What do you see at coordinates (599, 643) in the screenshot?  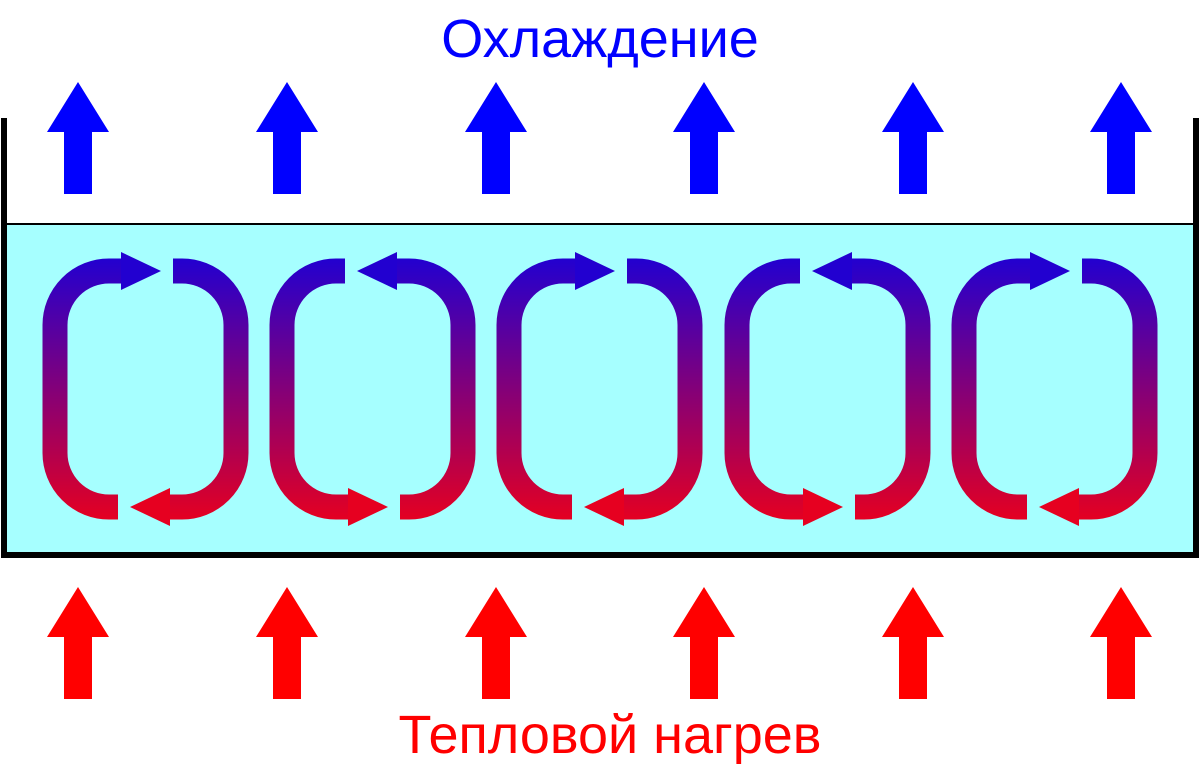 I see `heating-arrows` at bounding box center [599, 643].